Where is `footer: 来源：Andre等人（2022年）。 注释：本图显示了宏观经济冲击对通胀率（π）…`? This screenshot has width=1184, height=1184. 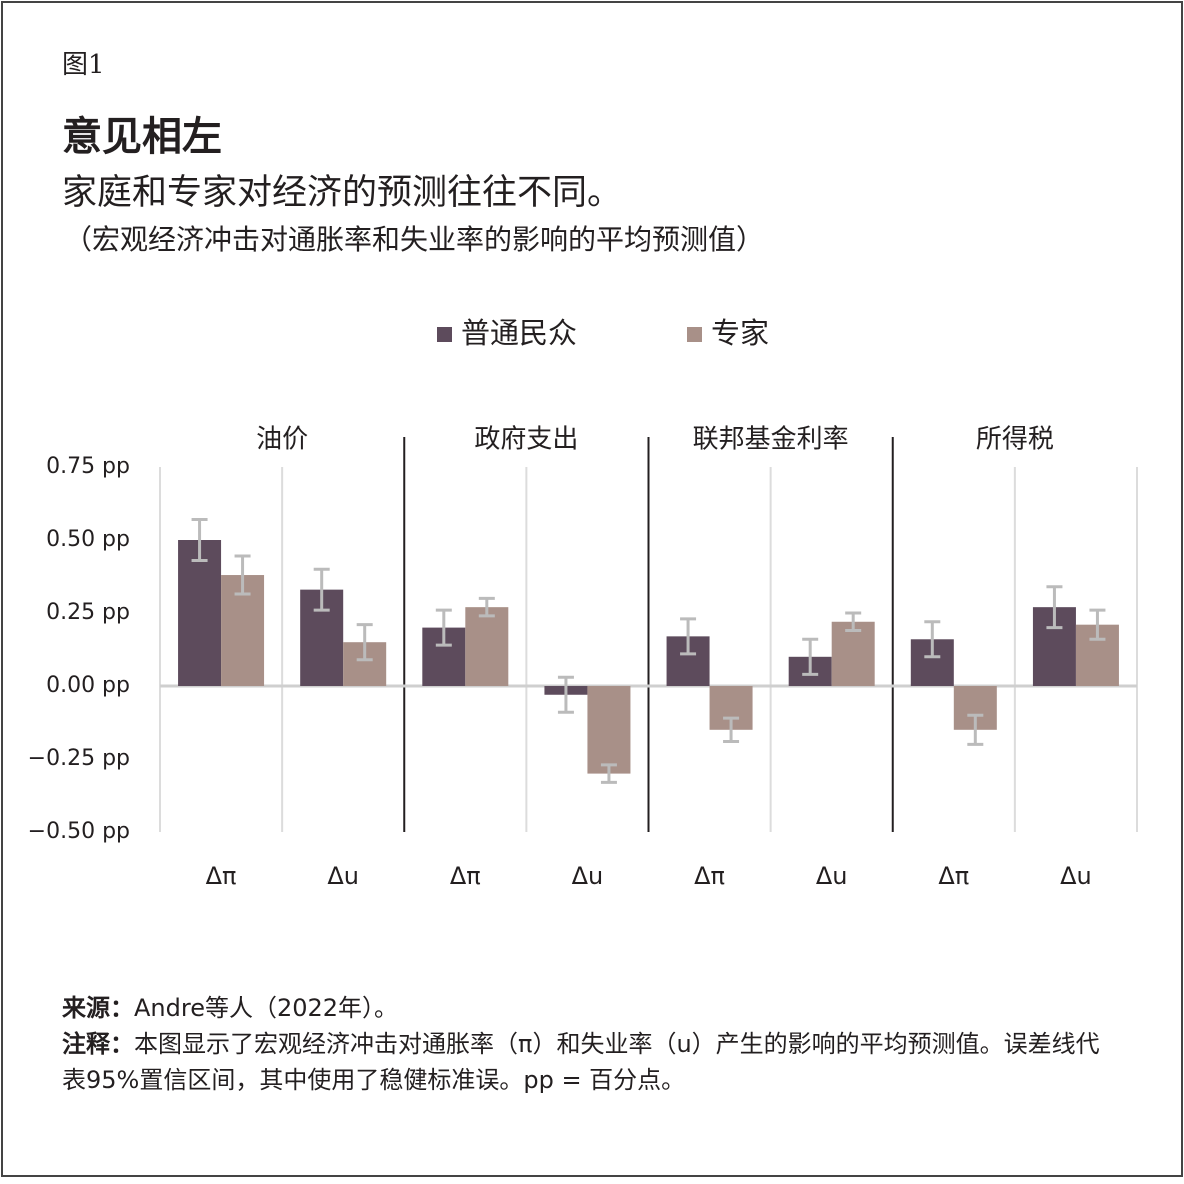
footer: 来源：Andre等人（2022年）。 注释：本图显示了宏观经济冲击对通胀率（π）… is located at coordinates (582, 1044).